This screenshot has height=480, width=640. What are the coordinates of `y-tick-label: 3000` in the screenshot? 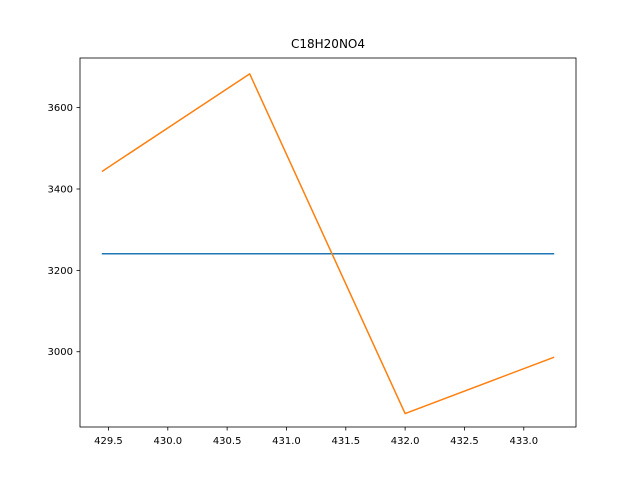 It's located at (60, 352).